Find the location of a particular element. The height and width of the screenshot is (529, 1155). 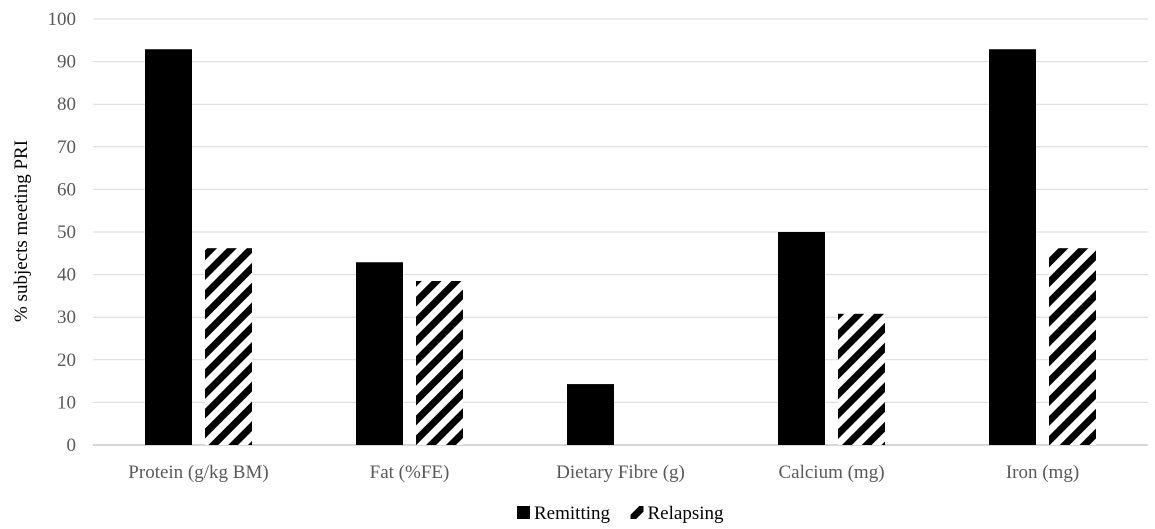

legend-item-remitting: Remitting is located at coordinates (564, 513).